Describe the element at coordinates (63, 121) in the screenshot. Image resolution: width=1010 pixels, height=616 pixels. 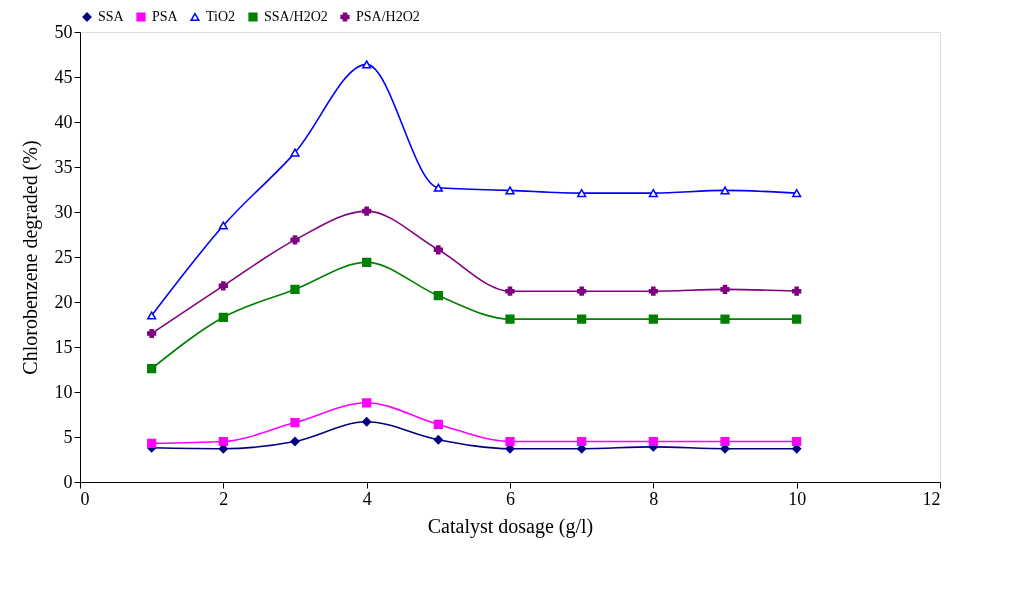
I see `y-tick-label: 40` at that location.